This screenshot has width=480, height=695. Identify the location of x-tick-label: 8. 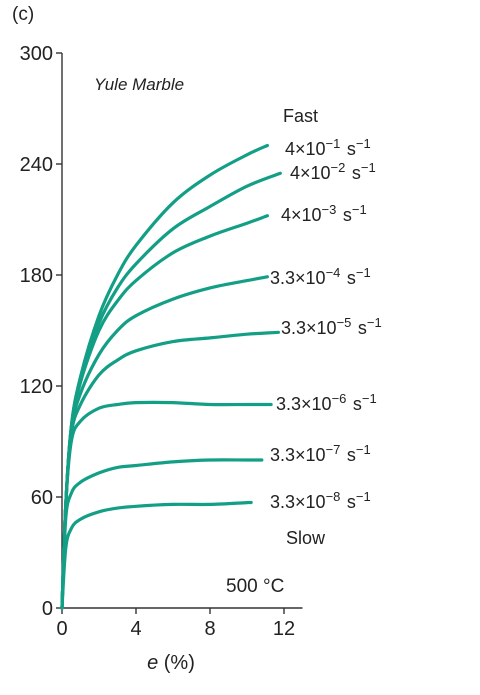
(209, 629).